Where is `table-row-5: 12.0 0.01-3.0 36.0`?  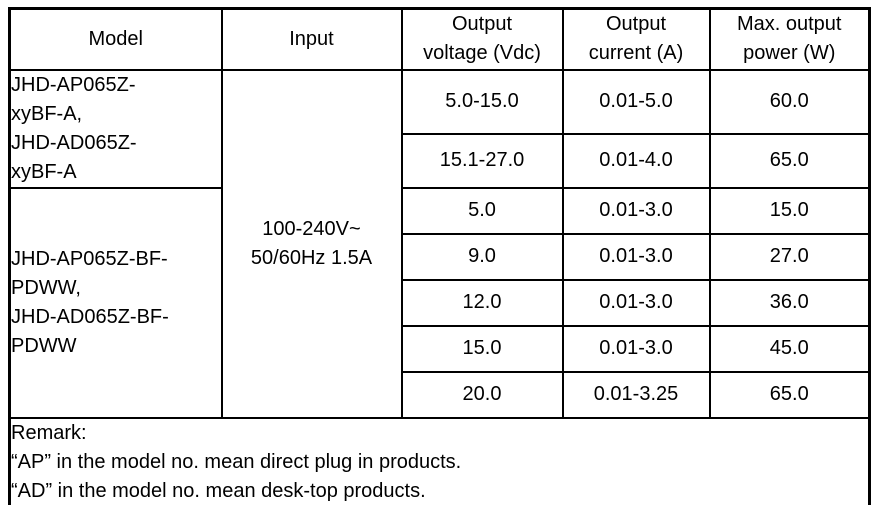
table-row-5: 12.0 0.01-3.0 36.0 is located at coordinates (440, 302).